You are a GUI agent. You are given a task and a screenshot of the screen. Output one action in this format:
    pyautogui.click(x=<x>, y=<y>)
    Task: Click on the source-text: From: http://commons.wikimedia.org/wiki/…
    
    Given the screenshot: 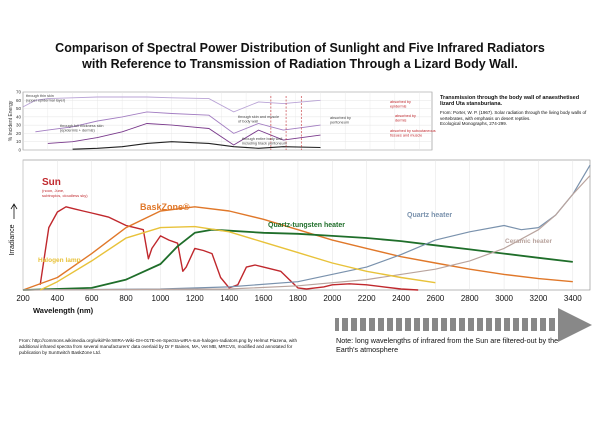 What is the action you would take?
    pyautogui.click(x=158, y=346)
    